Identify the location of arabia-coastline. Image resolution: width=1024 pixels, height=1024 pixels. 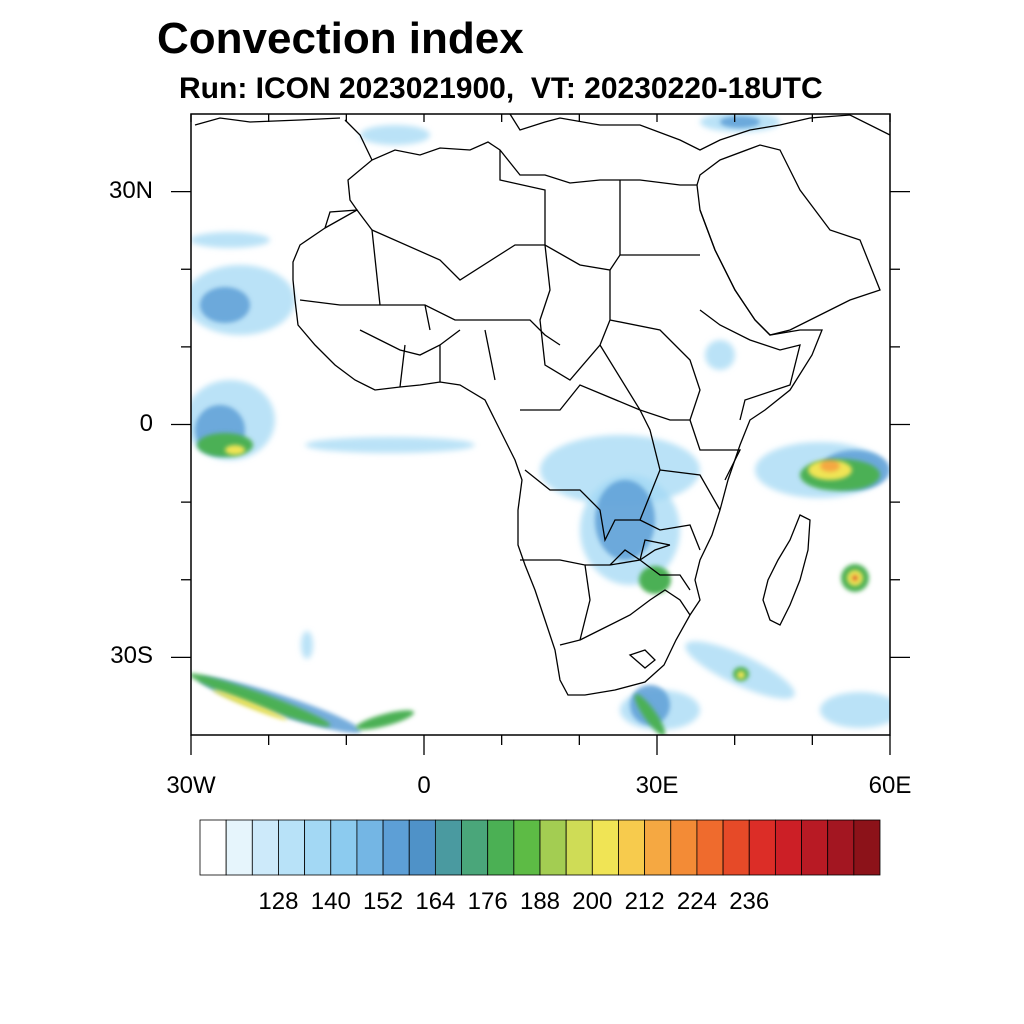
(788, 240).